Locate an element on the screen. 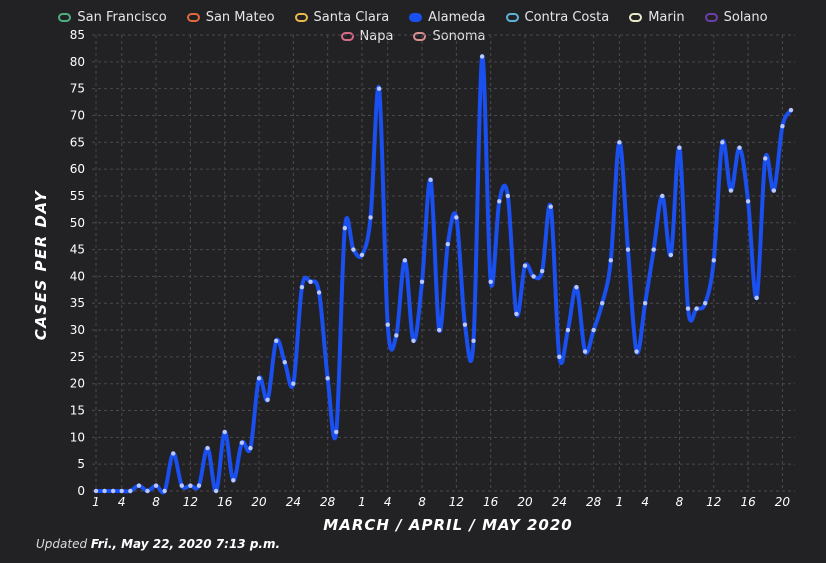  legend-item-solano: Solano is located at coordinates (736, 17).